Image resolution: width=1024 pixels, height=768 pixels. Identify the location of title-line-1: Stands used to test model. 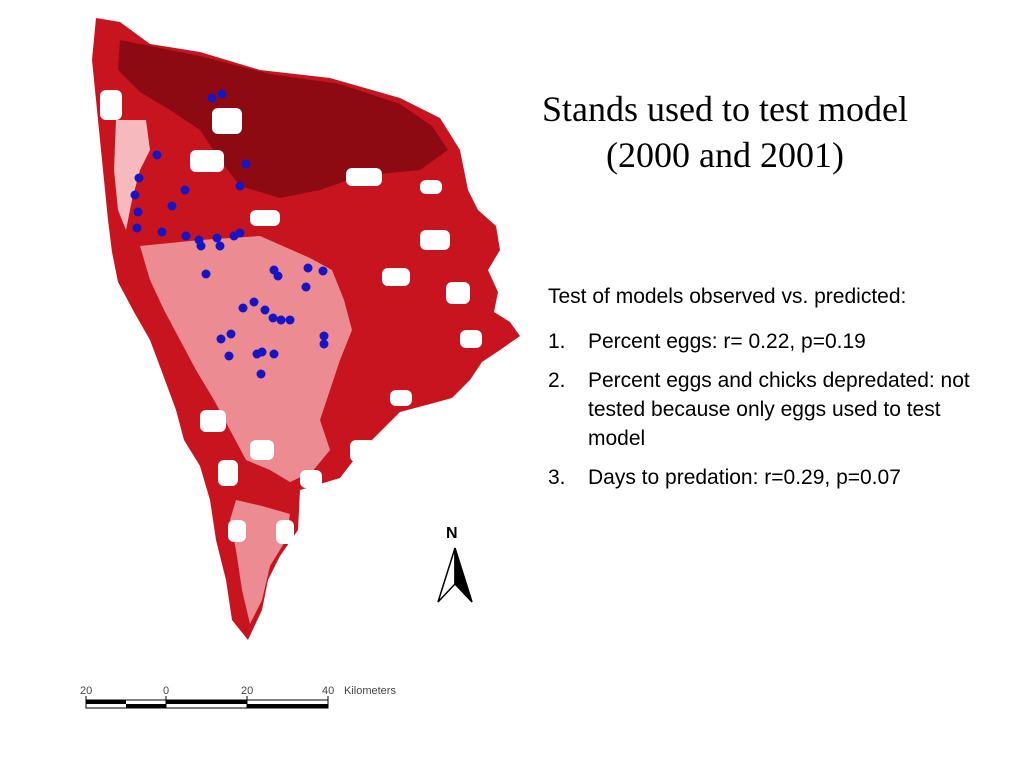
(725, 109).